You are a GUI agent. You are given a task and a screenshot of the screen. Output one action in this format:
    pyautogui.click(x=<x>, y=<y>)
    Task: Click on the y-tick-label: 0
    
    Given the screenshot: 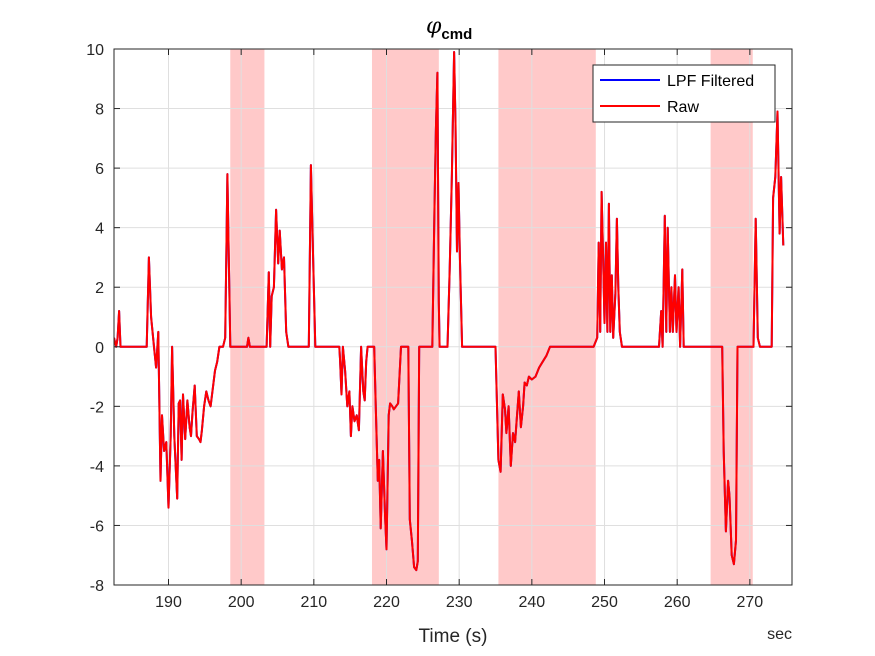 What is the action you would take?
    pyautogui.click(x=99, y=348)
    